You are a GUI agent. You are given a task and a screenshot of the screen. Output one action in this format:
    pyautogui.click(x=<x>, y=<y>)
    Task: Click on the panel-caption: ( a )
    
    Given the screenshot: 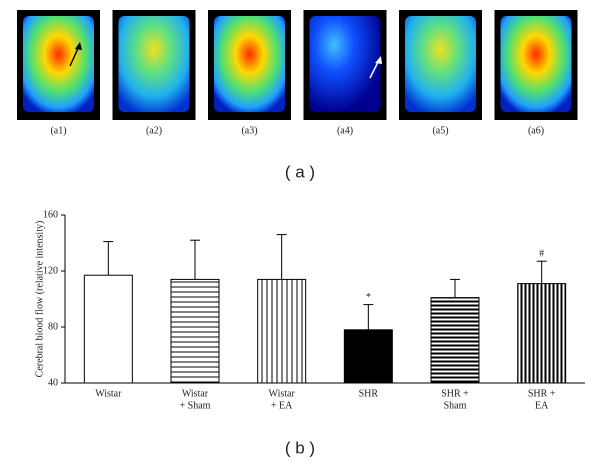 What is the action you would take?
    pyautogui.click(x=300, y=171)
    